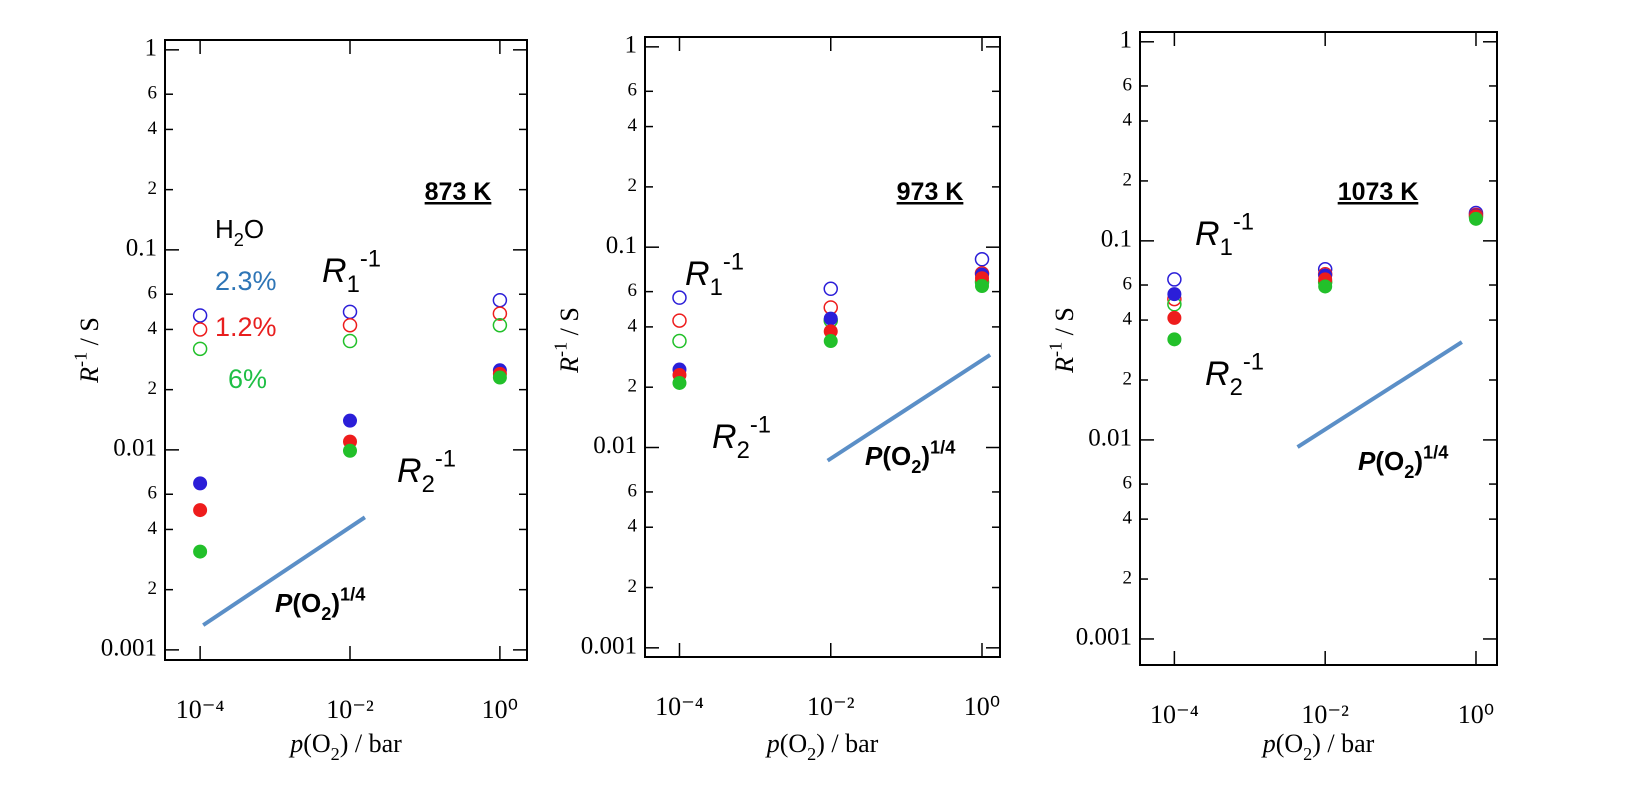  Describe the element at coordinates (1378, 192) in the screenshot. I see `panel-title: 1073 K` at that location.